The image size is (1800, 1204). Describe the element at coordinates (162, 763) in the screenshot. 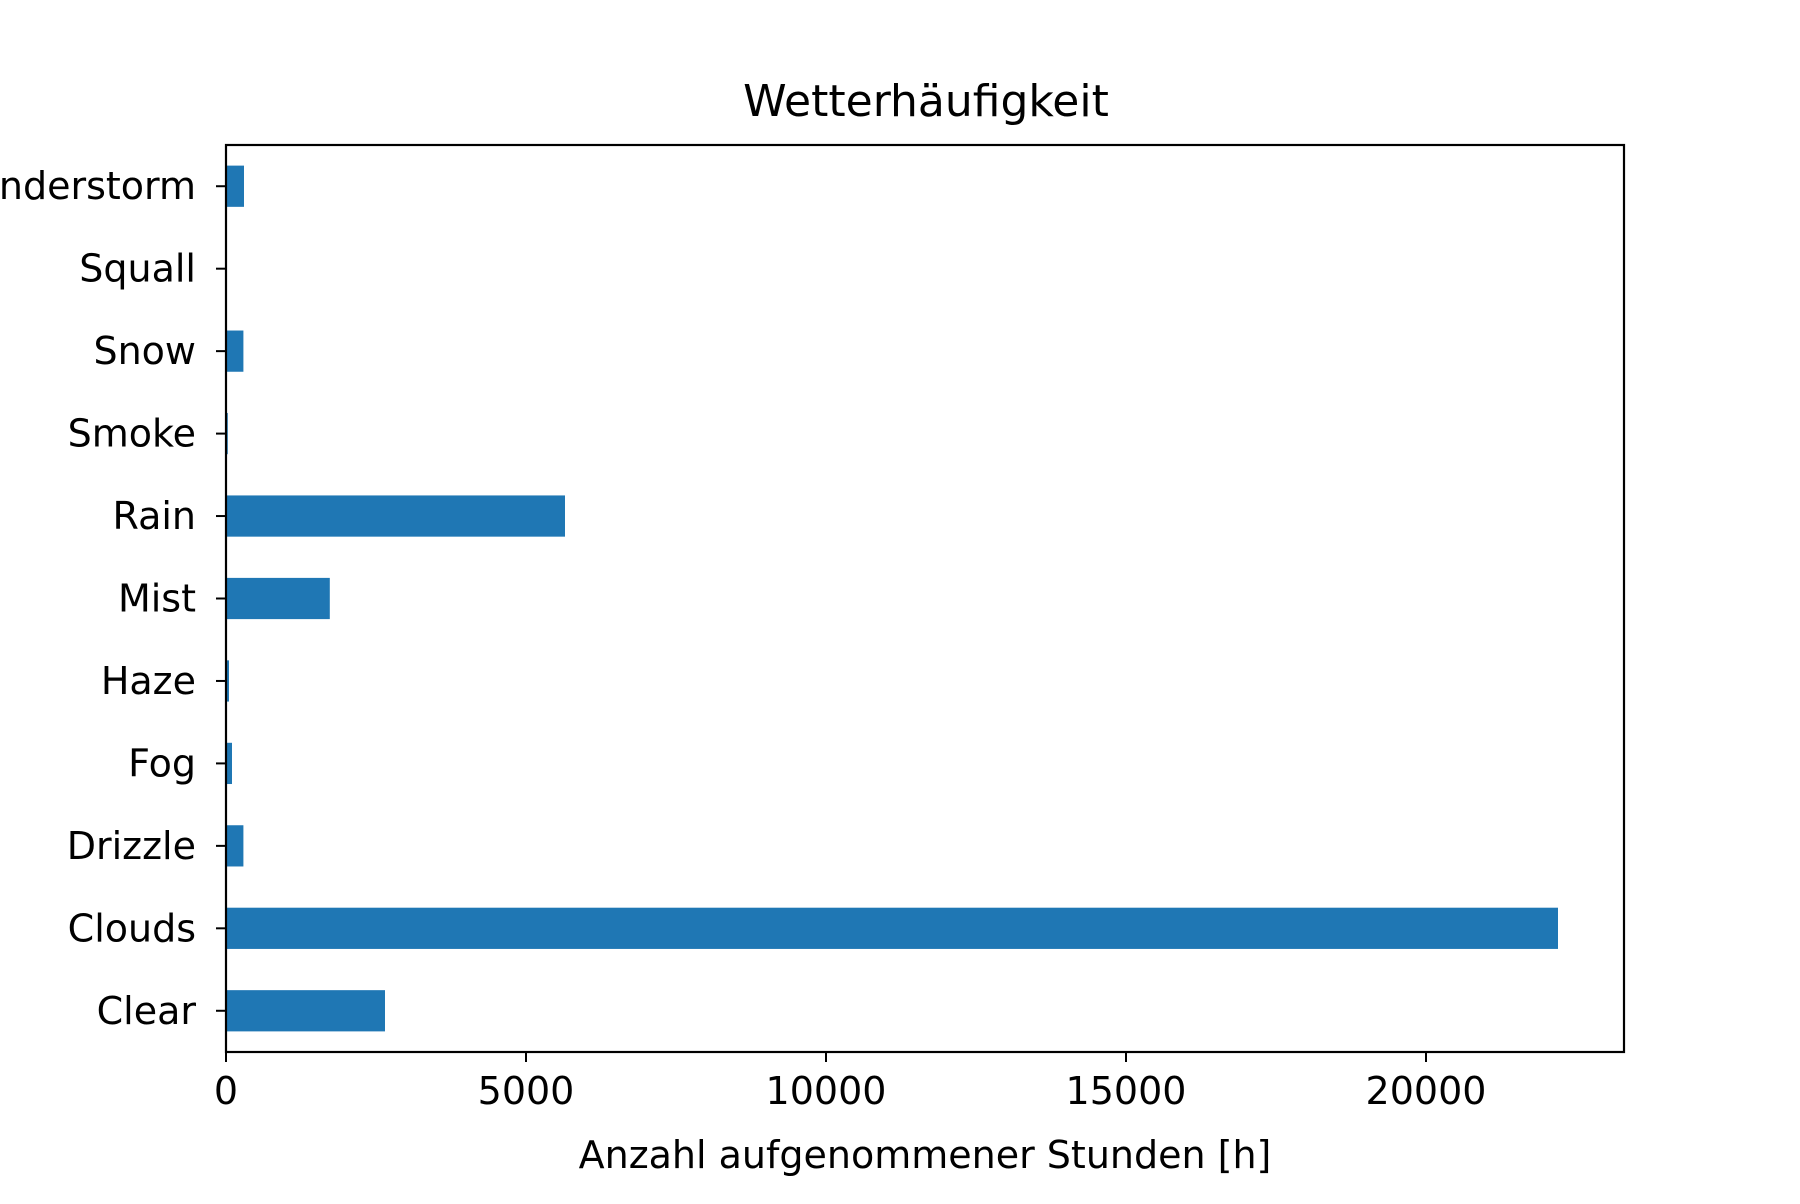

I see `y-tick-label: Fog` at that location.